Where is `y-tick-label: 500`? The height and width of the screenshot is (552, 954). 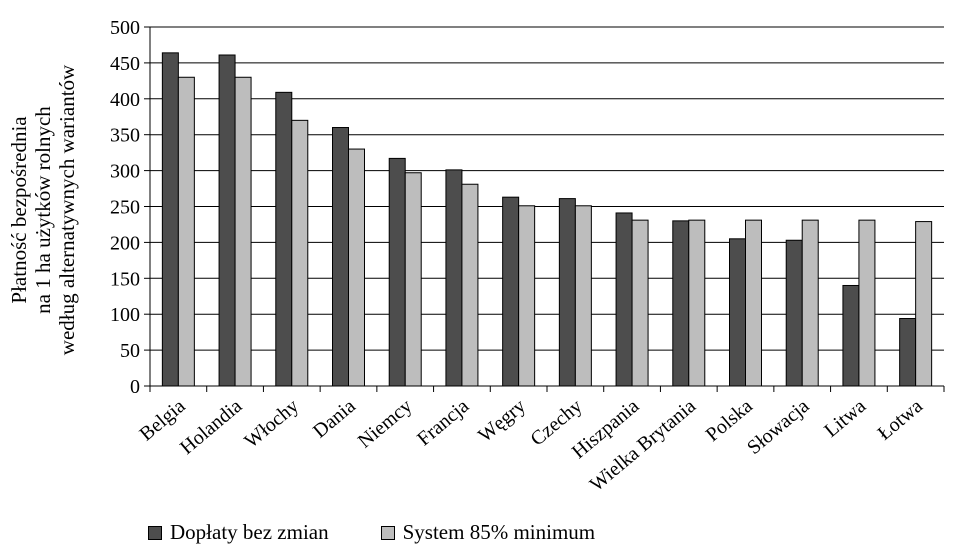
y-tick-label: 500 is located at coordinates (125, 28).